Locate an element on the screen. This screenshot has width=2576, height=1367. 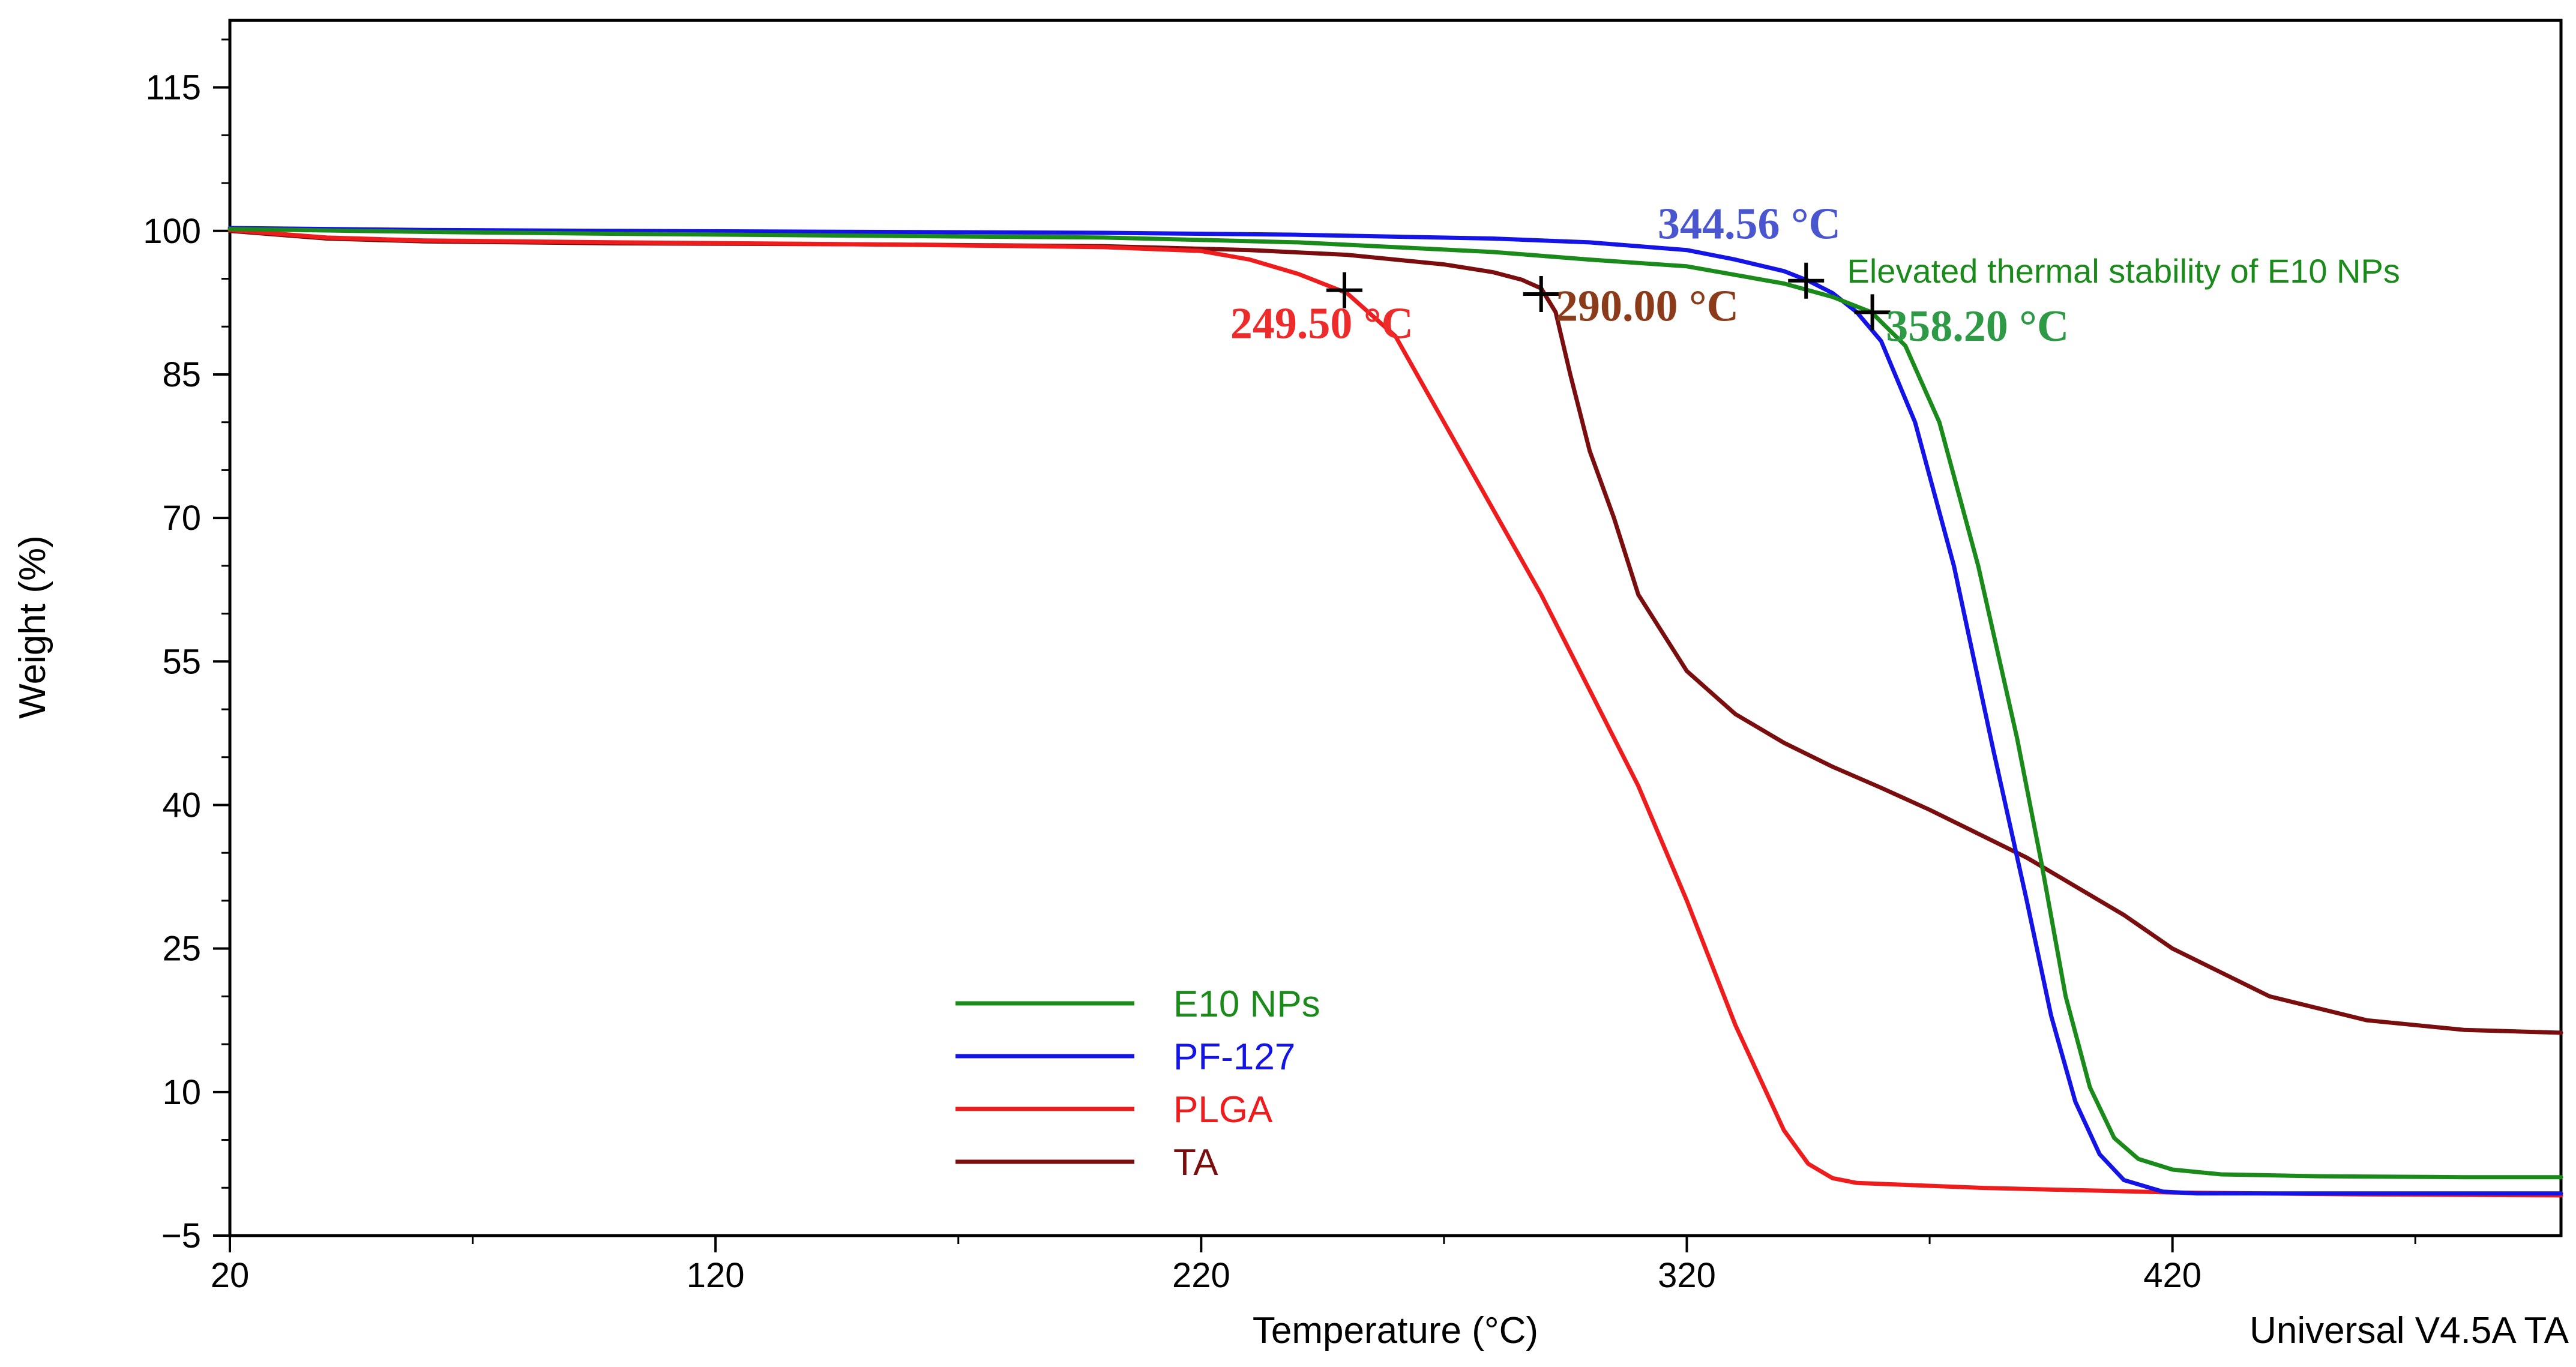
y-tick-label: 70 is located at coordinates (182, 518).